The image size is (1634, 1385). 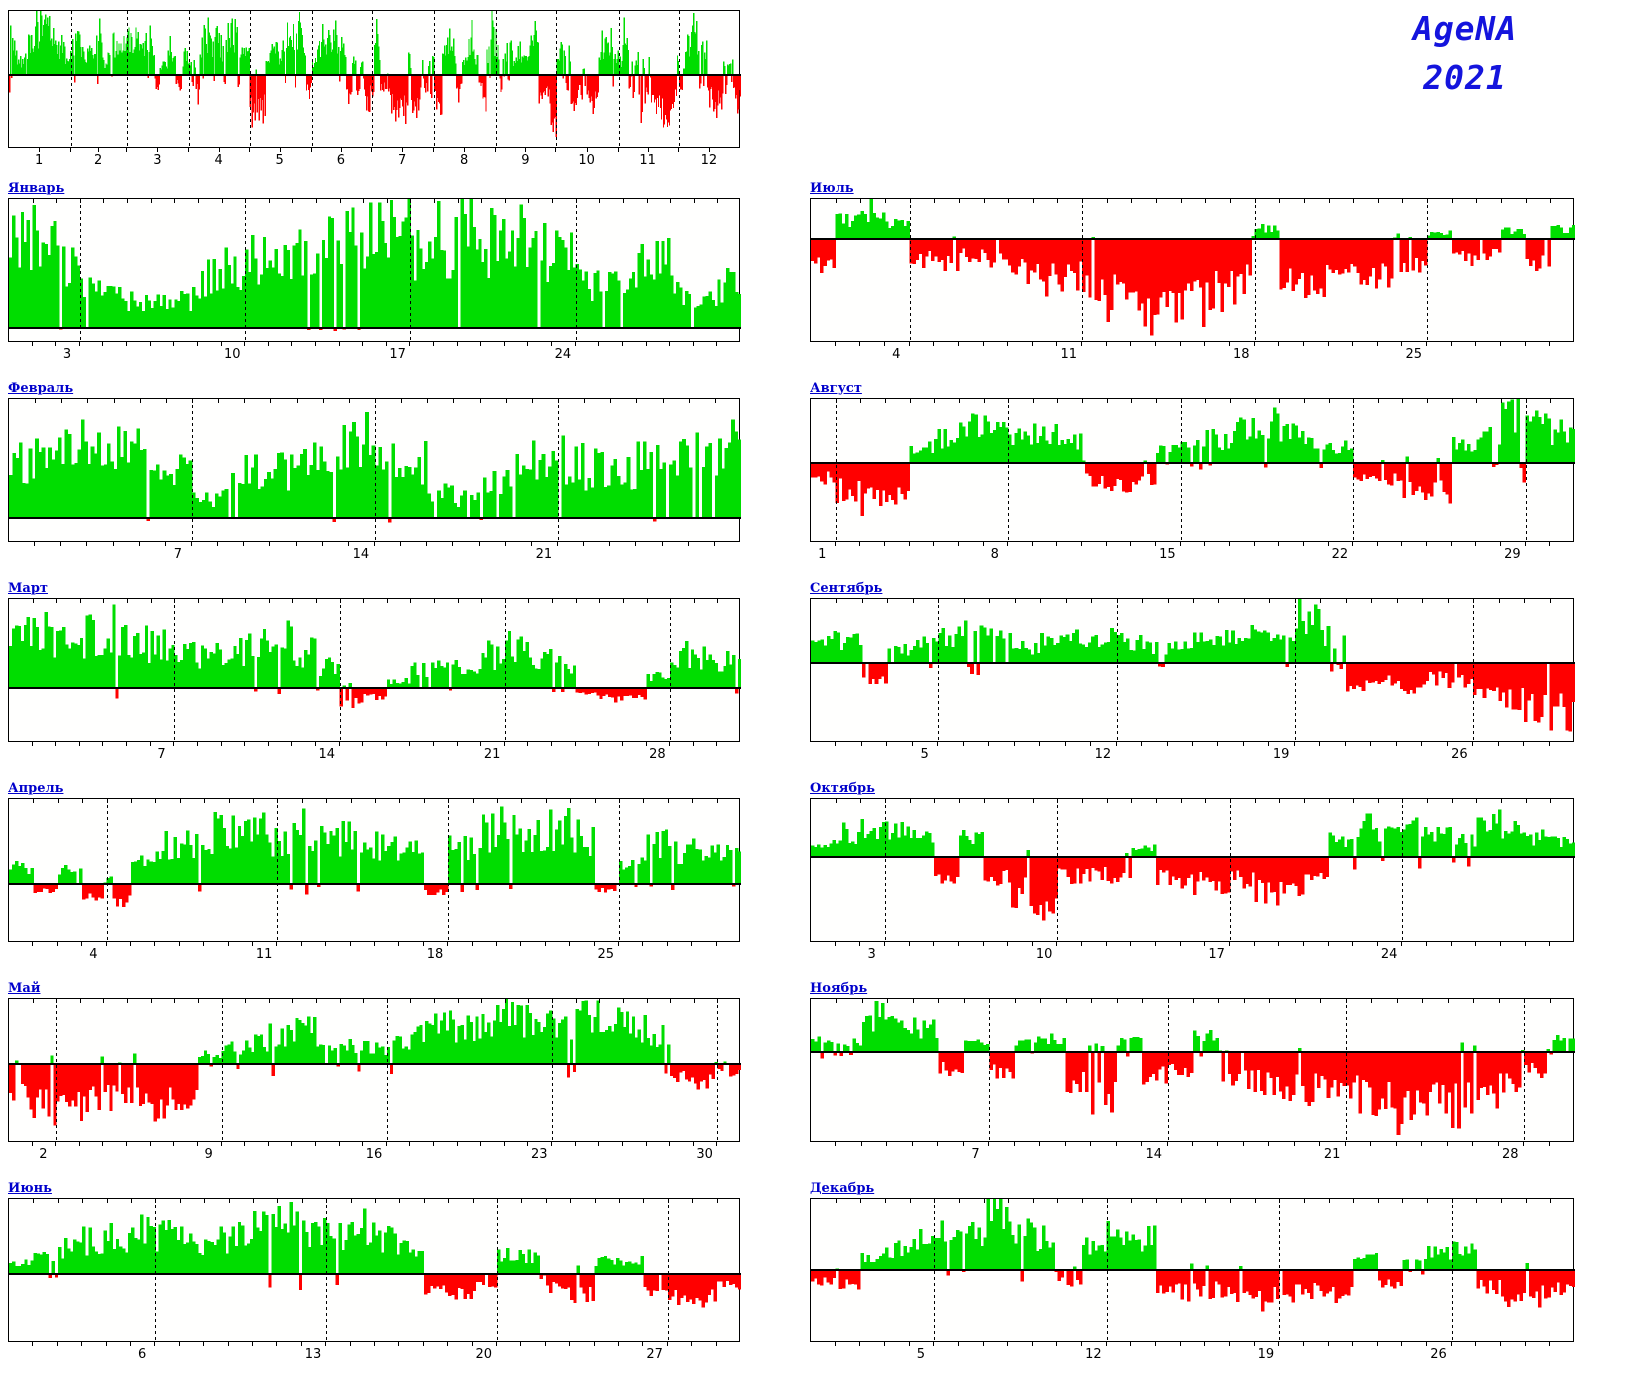 I want to click on month-chart-10-axis-label: 17, so click(x=1216, y=954).